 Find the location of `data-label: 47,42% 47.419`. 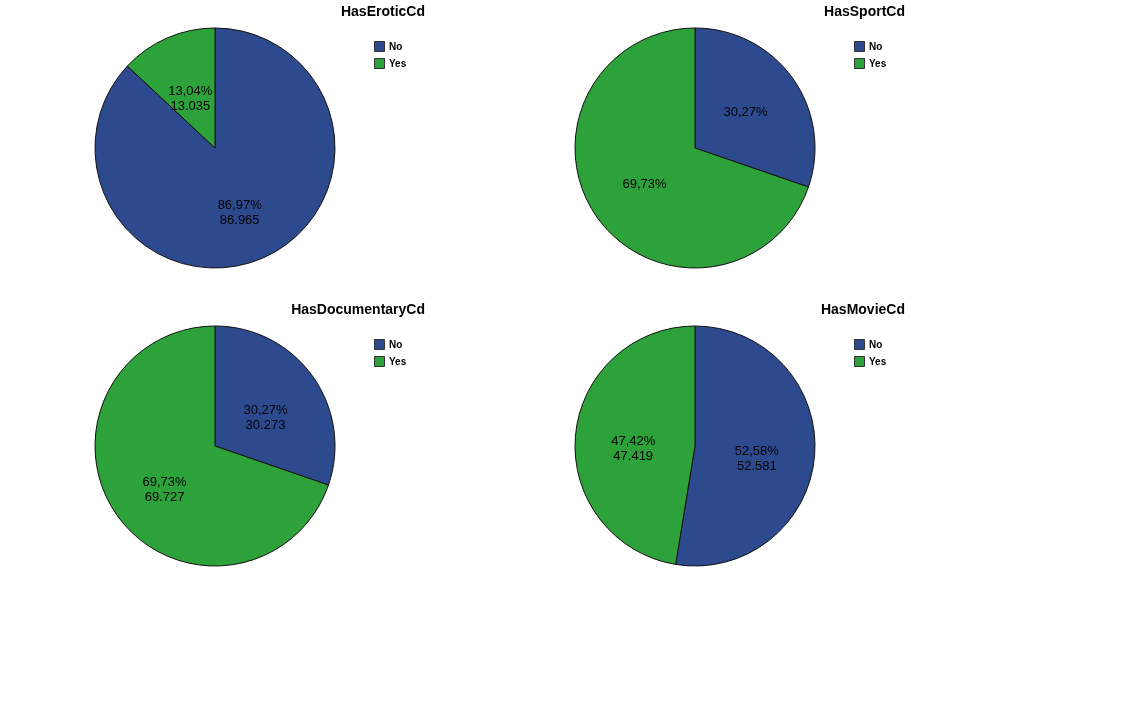

data-label: 47,42% 47.419 is located at coordinates (633, 447).